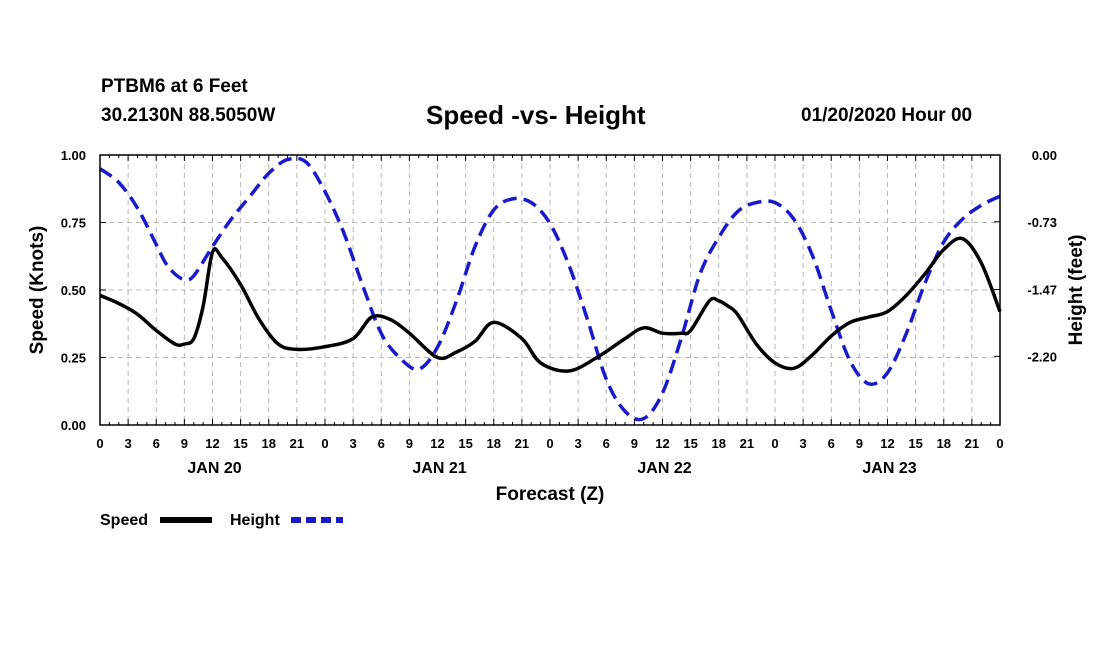 The width and height of the screenshot is (1100, 650). What do you see at coordinates (73, 358) in the screenshot?
I see `y-tick-label: 0.25` at bounding box center [73, 358].